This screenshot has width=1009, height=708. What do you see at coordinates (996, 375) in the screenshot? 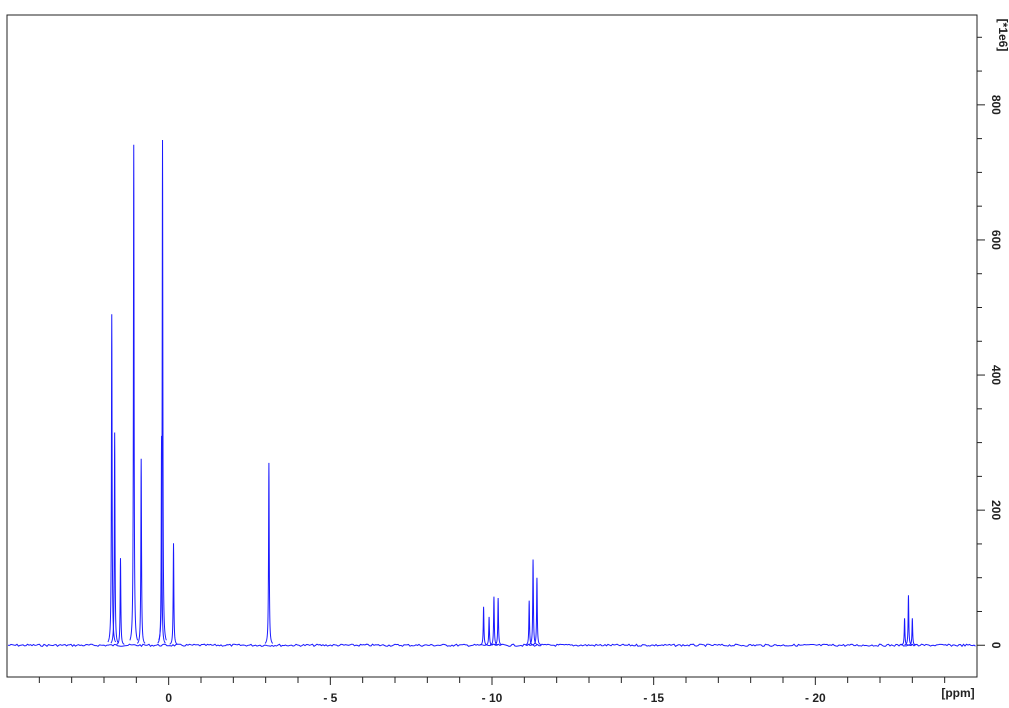
I see `y-tick-label: 400` at bounding box center [996, 375].